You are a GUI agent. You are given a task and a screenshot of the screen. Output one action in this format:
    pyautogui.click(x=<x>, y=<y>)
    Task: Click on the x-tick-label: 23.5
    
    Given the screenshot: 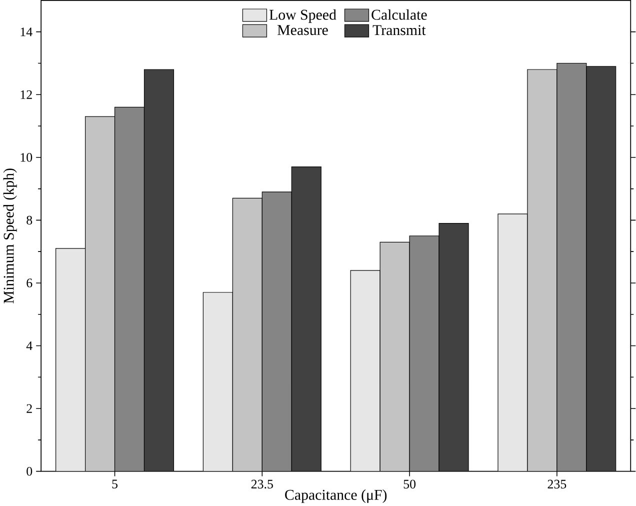 What is the action you would take?
    pyautogui.click(x=262, y=484)
    